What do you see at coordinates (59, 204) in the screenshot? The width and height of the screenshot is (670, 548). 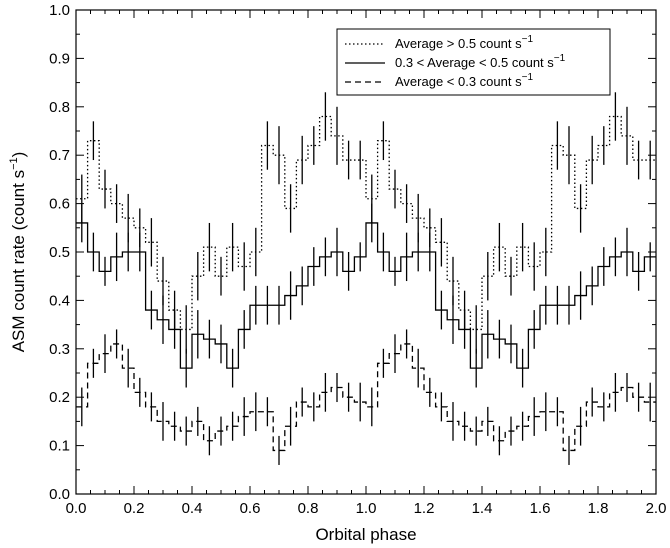 I see `y-tick-label: 0.6` at bounding box center [59, 204].